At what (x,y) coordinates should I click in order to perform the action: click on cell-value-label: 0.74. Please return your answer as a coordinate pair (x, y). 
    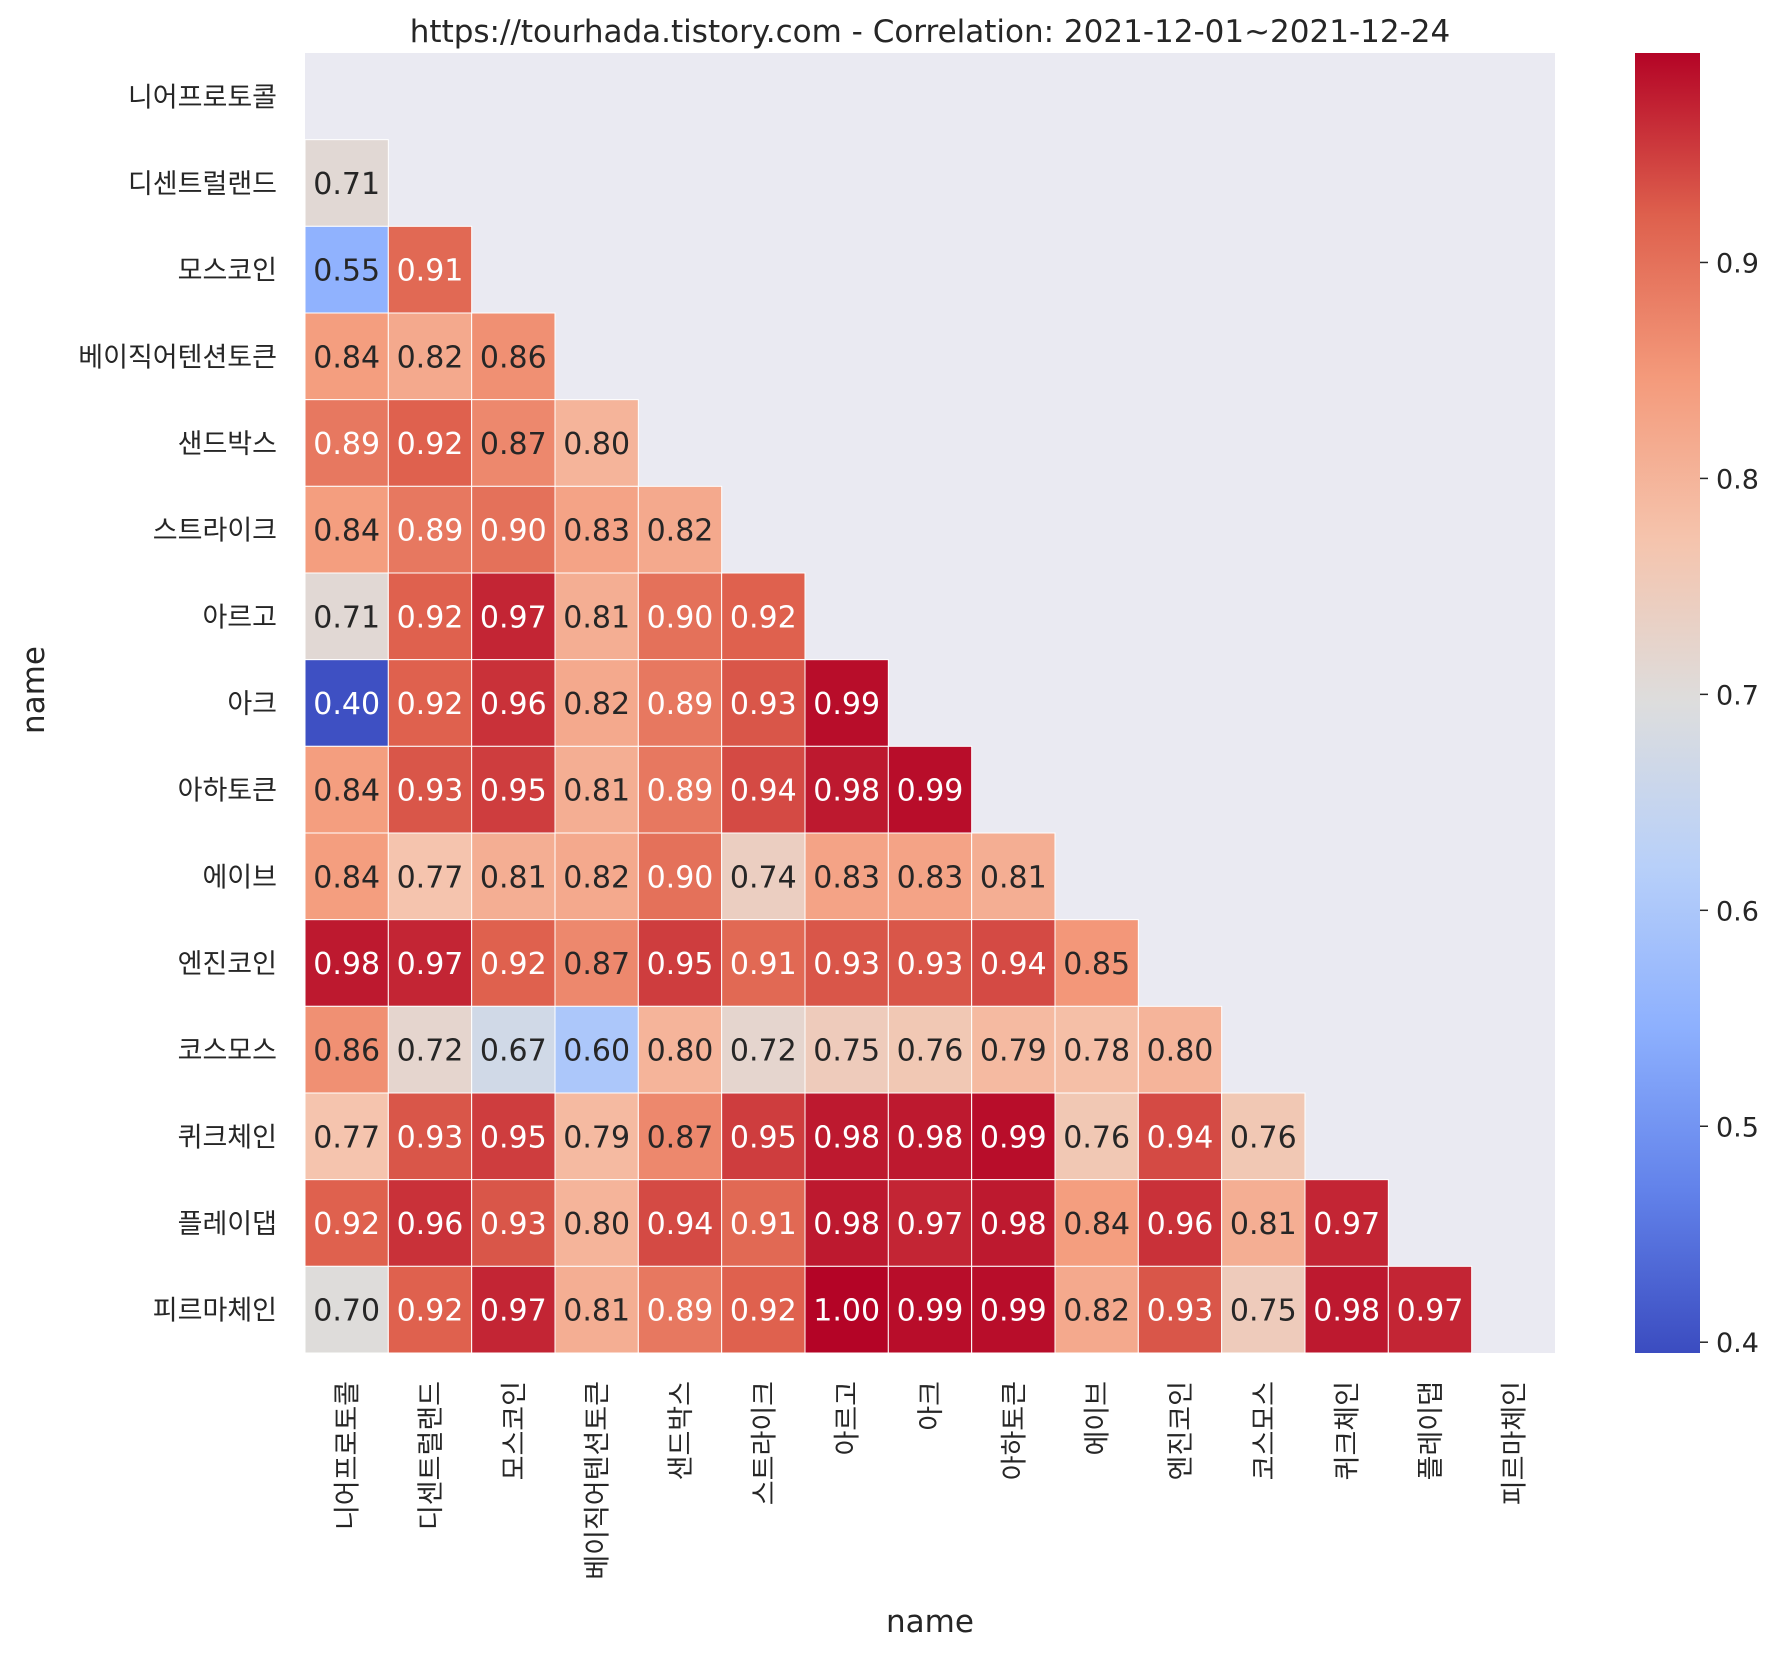
    Looking at the image, I should click on (763, 877).